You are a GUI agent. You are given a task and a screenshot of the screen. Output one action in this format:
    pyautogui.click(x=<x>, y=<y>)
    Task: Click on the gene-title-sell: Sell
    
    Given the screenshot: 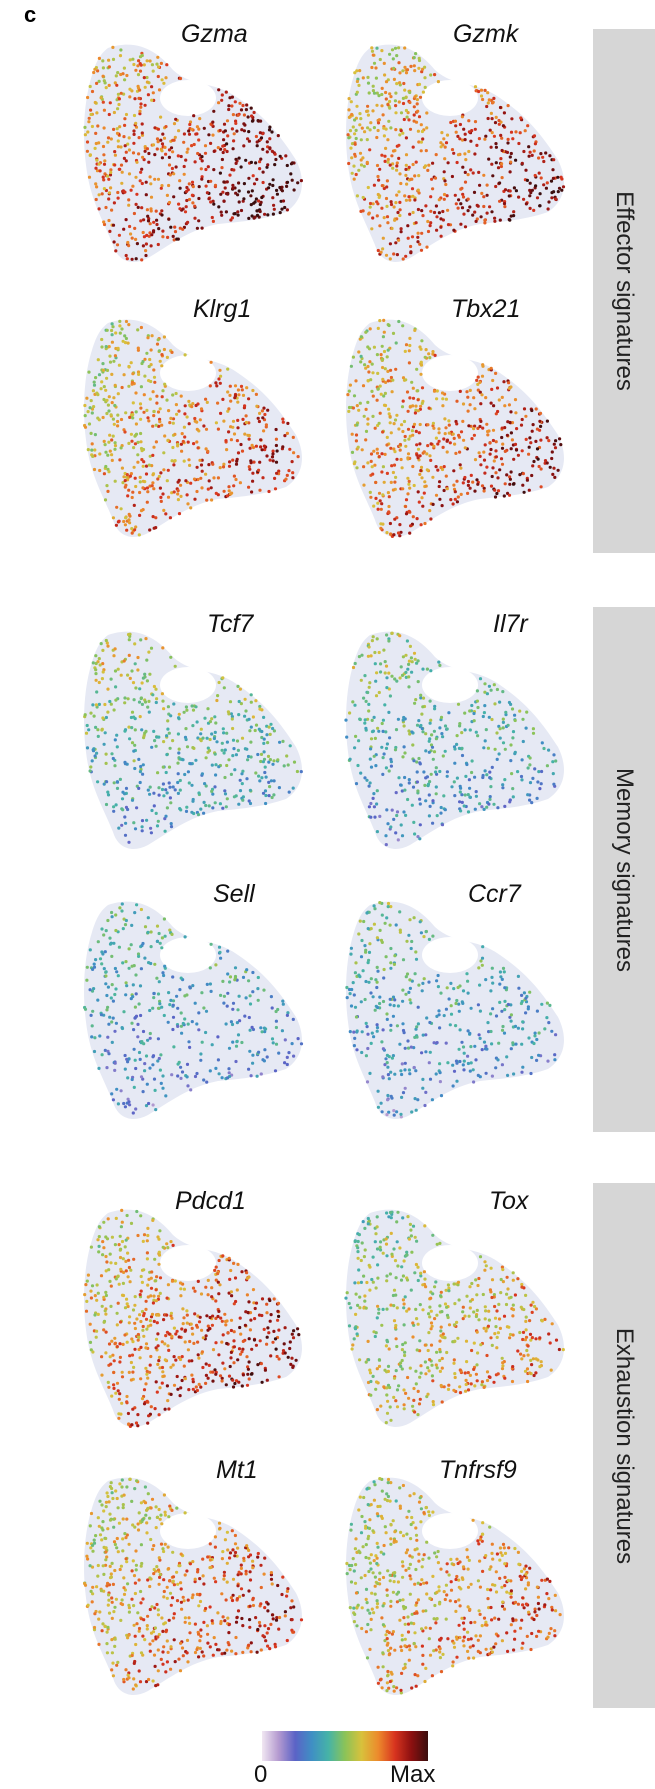 What is the action you would take?
    pyautogui.click(x=234, y=894)
    